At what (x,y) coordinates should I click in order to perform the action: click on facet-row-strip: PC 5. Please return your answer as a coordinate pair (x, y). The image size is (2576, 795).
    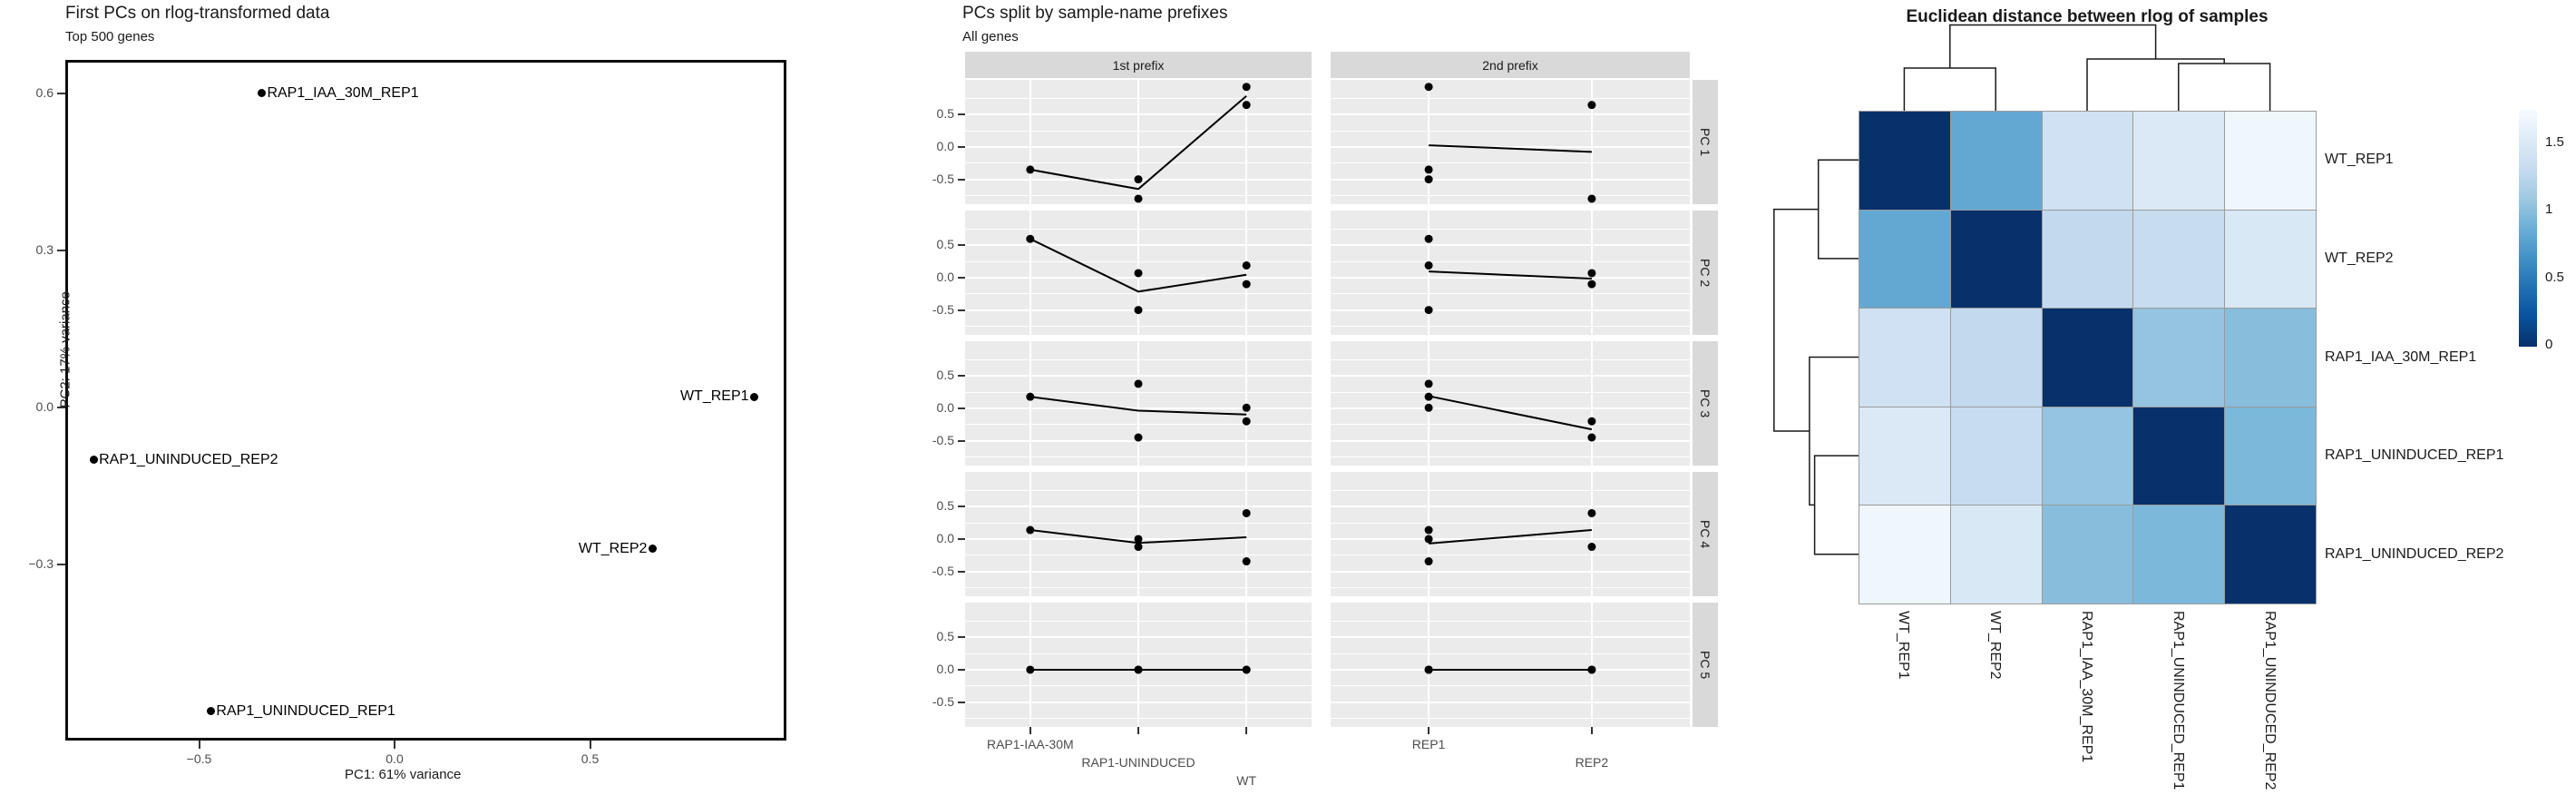
    Looking at the image, I should click on (1705, 665).